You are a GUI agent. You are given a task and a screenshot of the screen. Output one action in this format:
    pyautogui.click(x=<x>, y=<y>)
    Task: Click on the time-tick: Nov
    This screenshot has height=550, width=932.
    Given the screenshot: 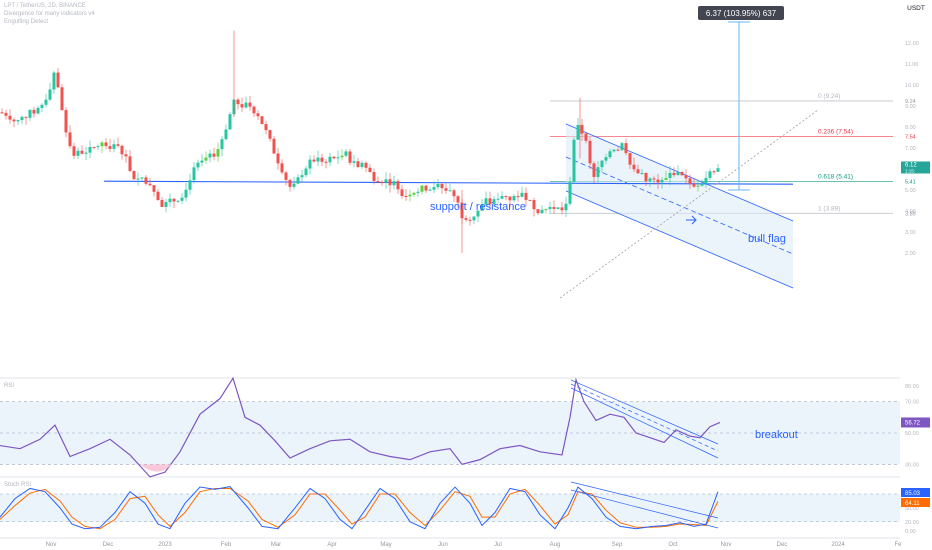 What is the action you would take?
    pyautogui.click(x=51, y=545)
    